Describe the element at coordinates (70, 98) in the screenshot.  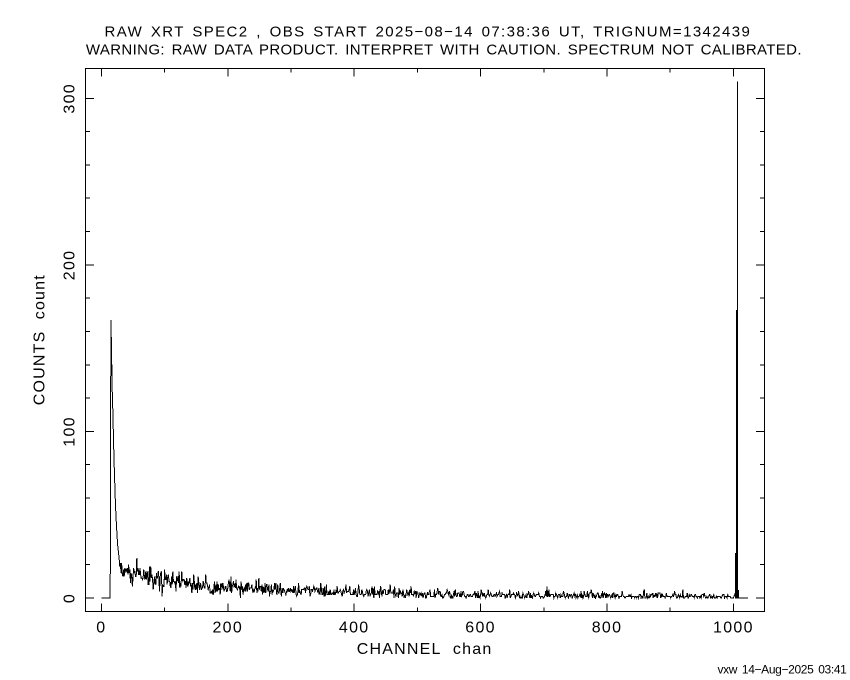
I see `svg-text: 300` at that location.